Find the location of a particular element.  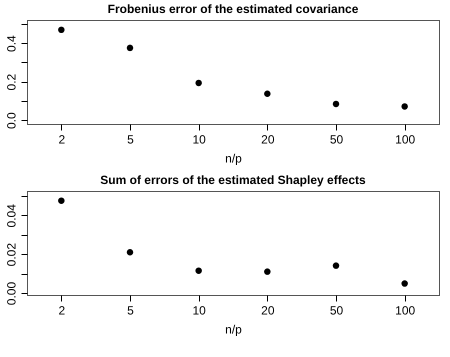

y-tick-label: 0.2 is located at coordinates (11, 81).